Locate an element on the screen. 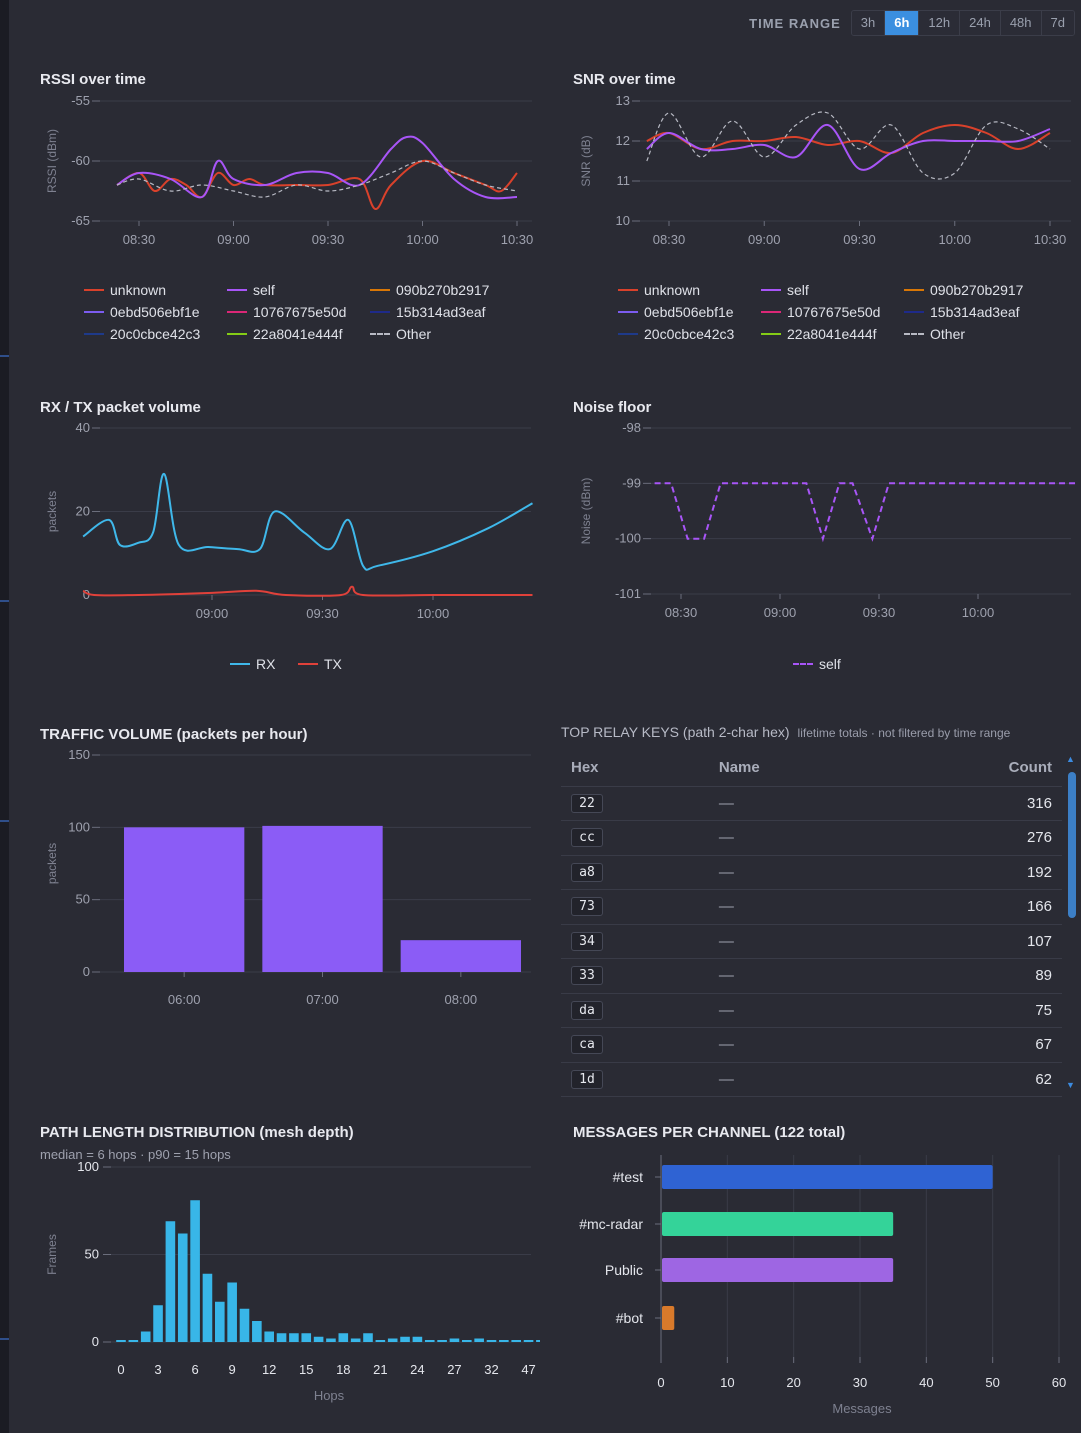  relay-row: 1d —62 is located at coordinates (811, 1079).